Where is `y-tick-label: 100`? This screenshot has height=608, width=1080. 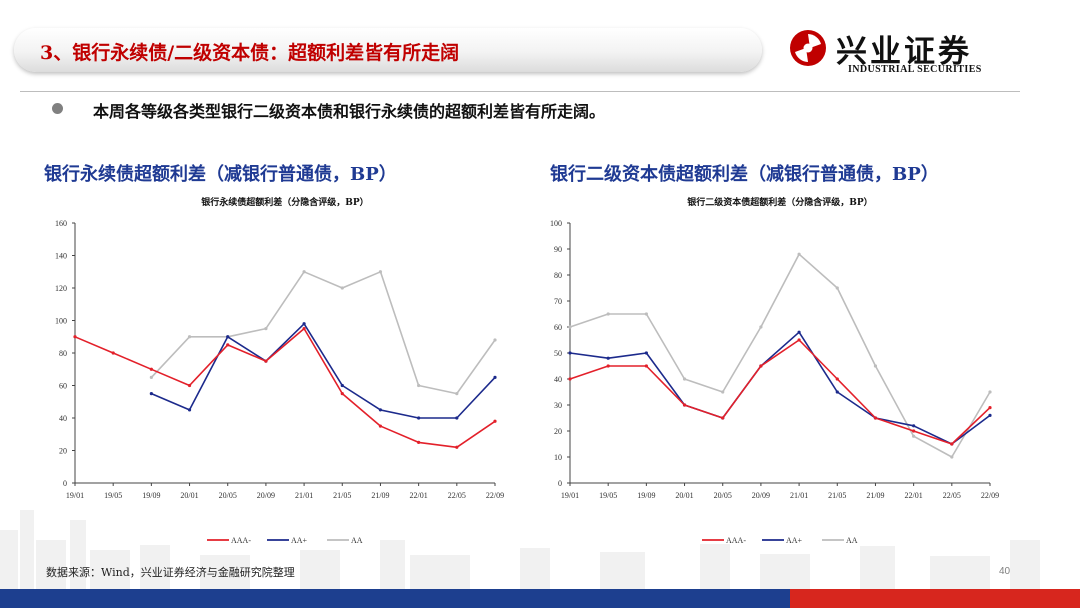
y-tick-label: 100 is located at coordinates (556, 223).